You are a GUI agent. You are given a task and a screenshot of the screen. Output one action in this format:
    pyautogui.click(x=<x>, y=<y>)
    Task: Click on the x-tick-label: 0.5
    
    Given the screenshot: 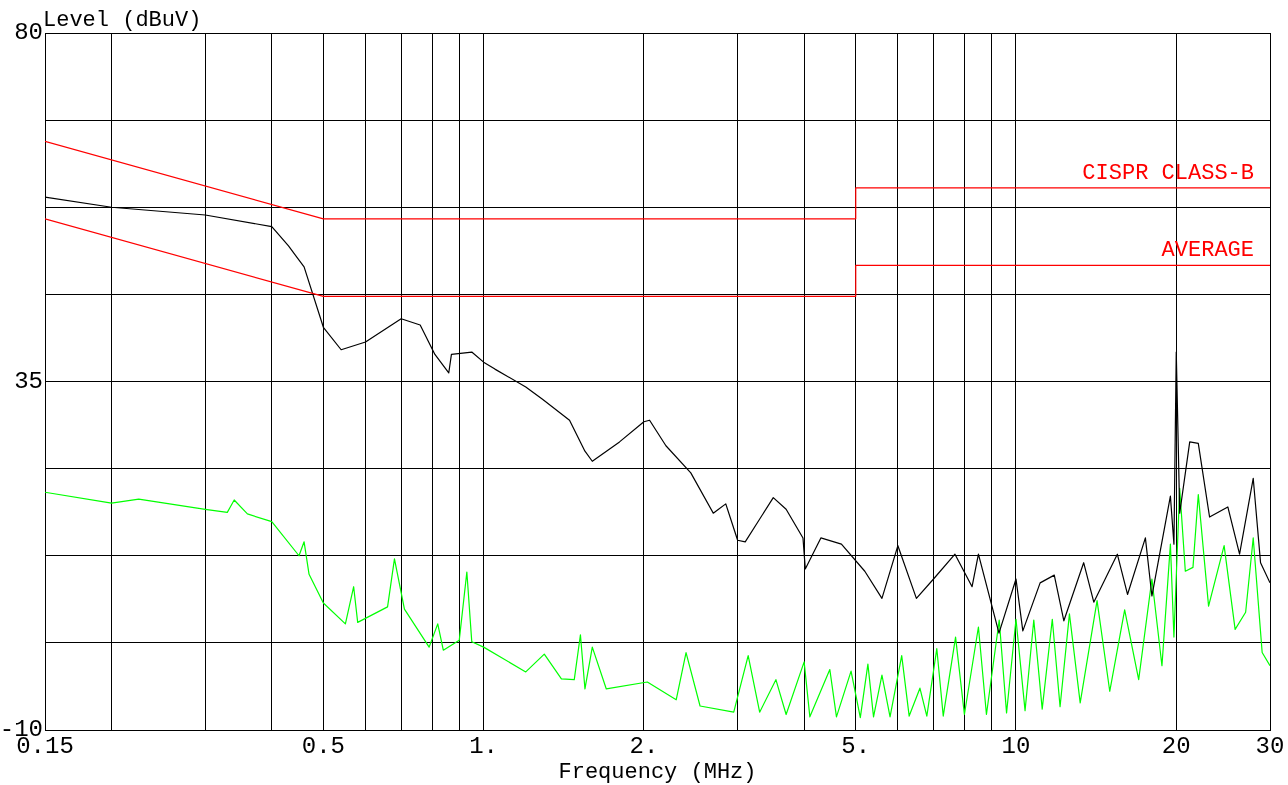 What is the action you would take?
    pyautogui.click(x=323, y=746)
    